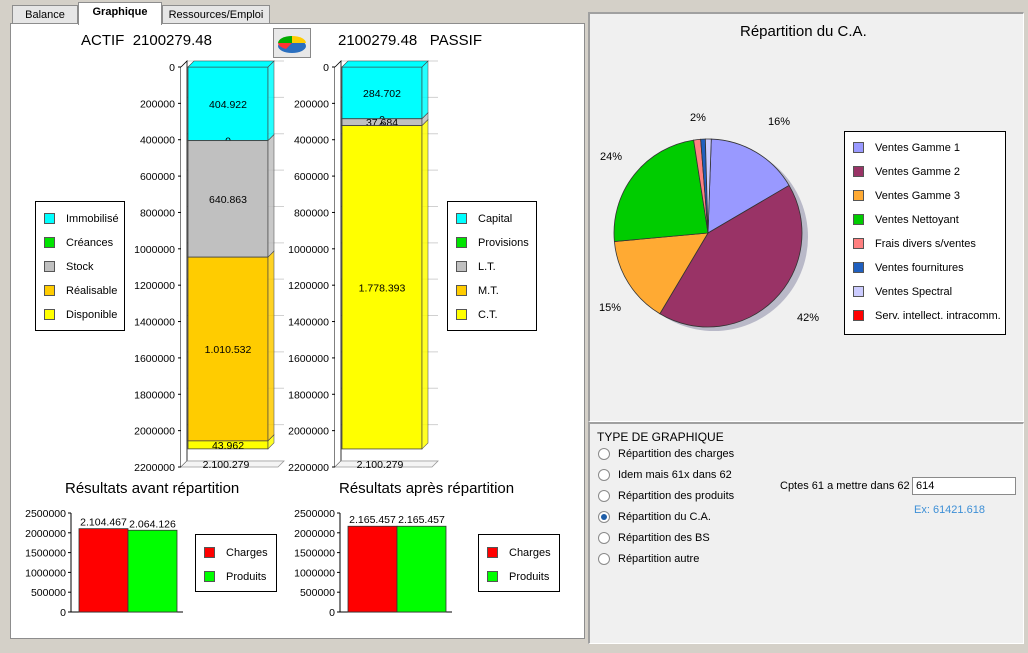 This screenshot has height=653, width=1028. I want to click on passif-tick-label: 2000000, so click(308, 432).